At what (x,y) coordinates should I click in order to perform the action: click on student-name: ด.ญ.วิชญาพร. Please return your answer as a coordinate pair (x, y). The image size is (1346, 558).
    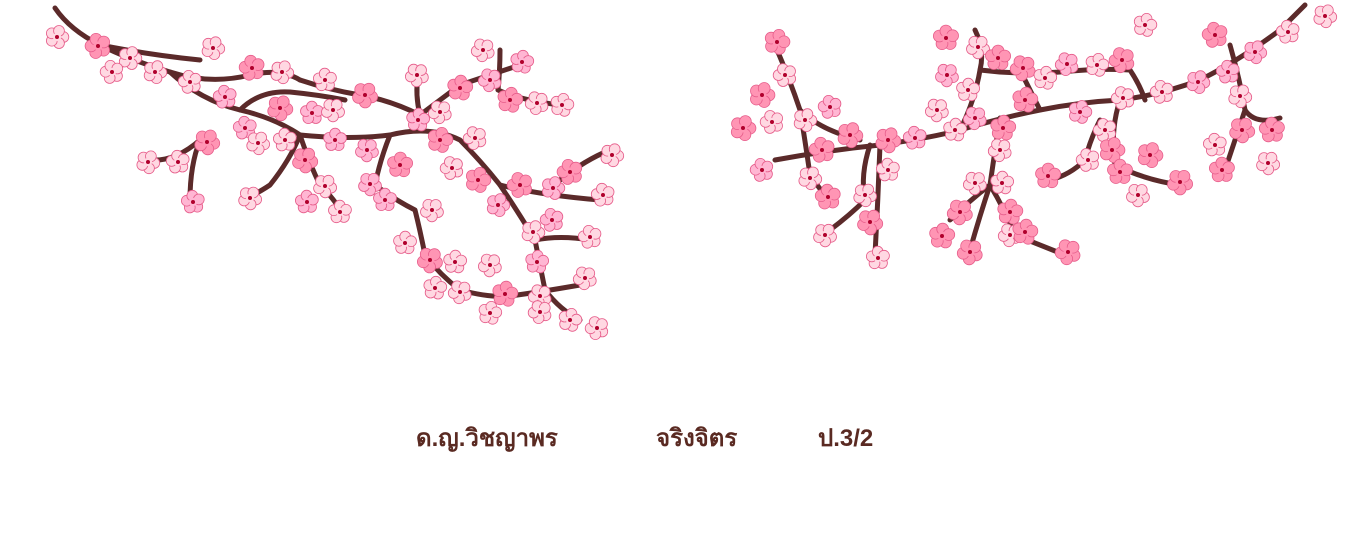
    Looking at the image, I should click on (487, 438).